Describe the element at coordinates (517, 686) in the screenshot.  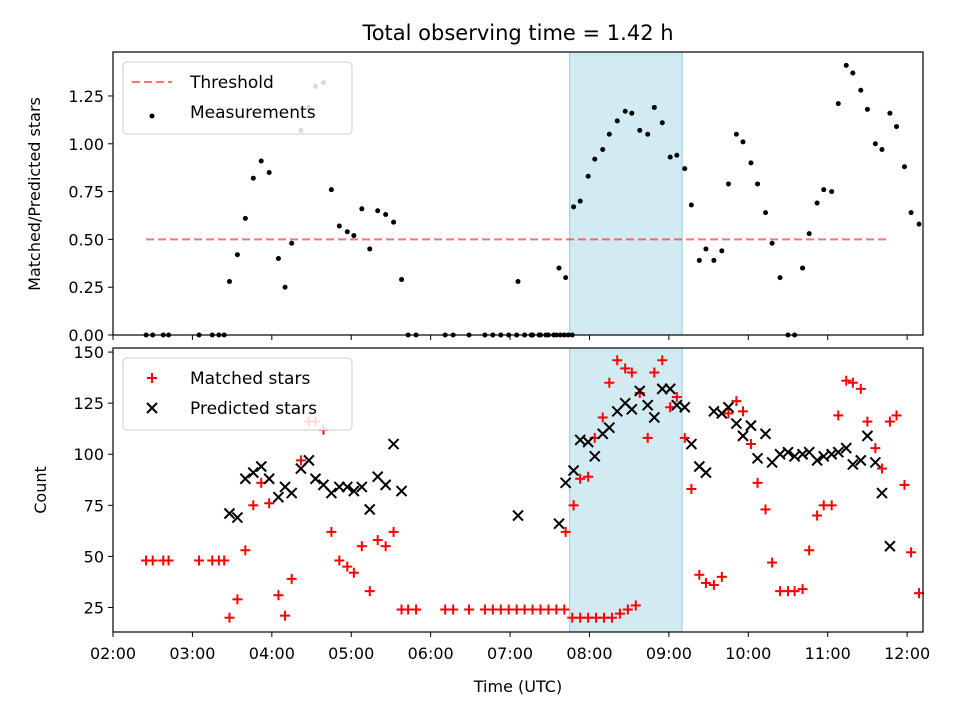
I see `x-axis-label: Time (UTC)` at that location.